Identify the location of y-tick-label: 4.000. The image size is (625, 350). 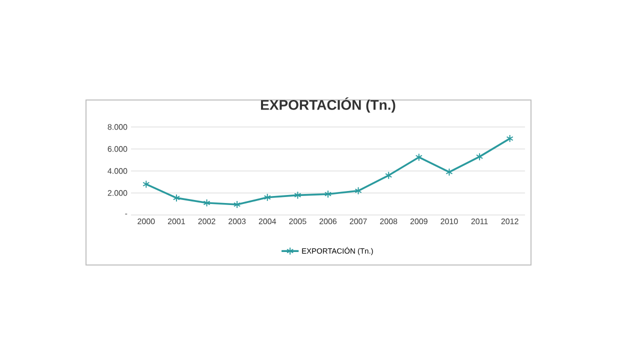
(118, 171).